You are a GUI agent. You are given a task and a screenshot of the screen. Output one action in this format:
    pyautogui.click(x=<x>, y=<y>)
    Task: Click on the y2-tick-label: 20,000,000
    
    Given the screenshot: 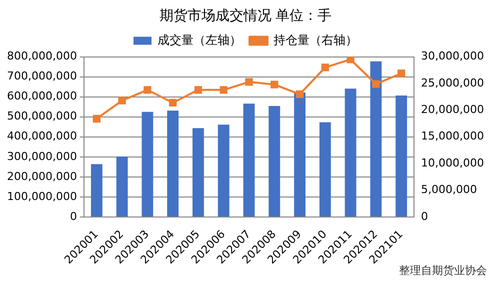 What is the action you would take?
    pyautogui.click(x=452, y=109)
    